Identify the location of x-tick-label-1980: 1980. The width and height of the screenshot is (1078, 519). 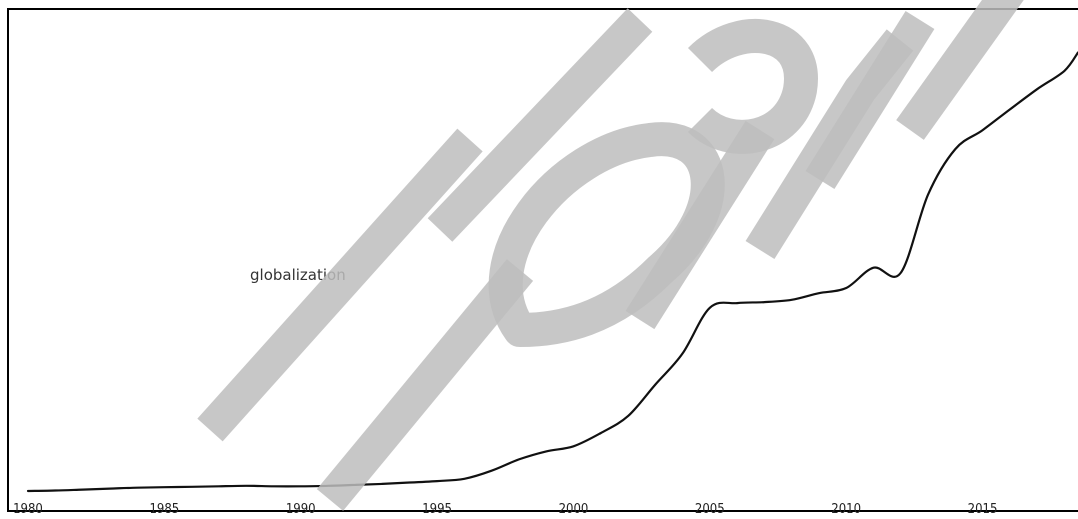
(28, 509).